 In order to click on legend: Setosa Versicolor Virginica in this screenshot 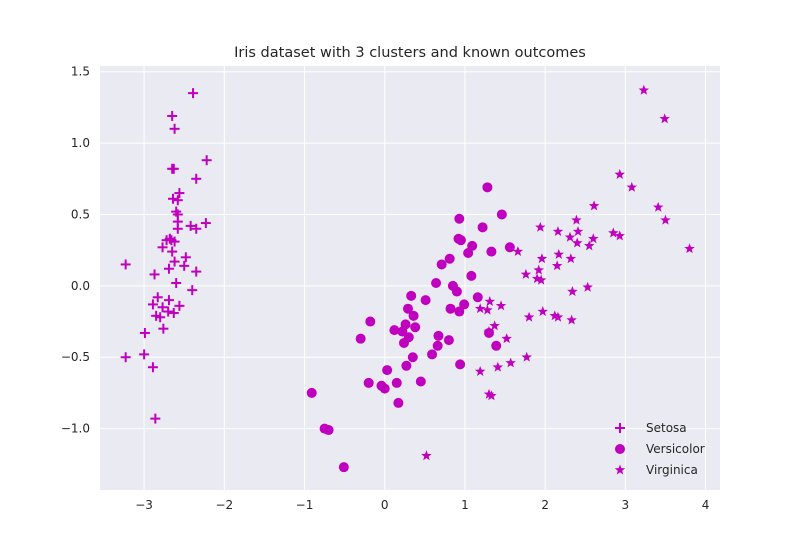, I will do `click(659, 449)`.